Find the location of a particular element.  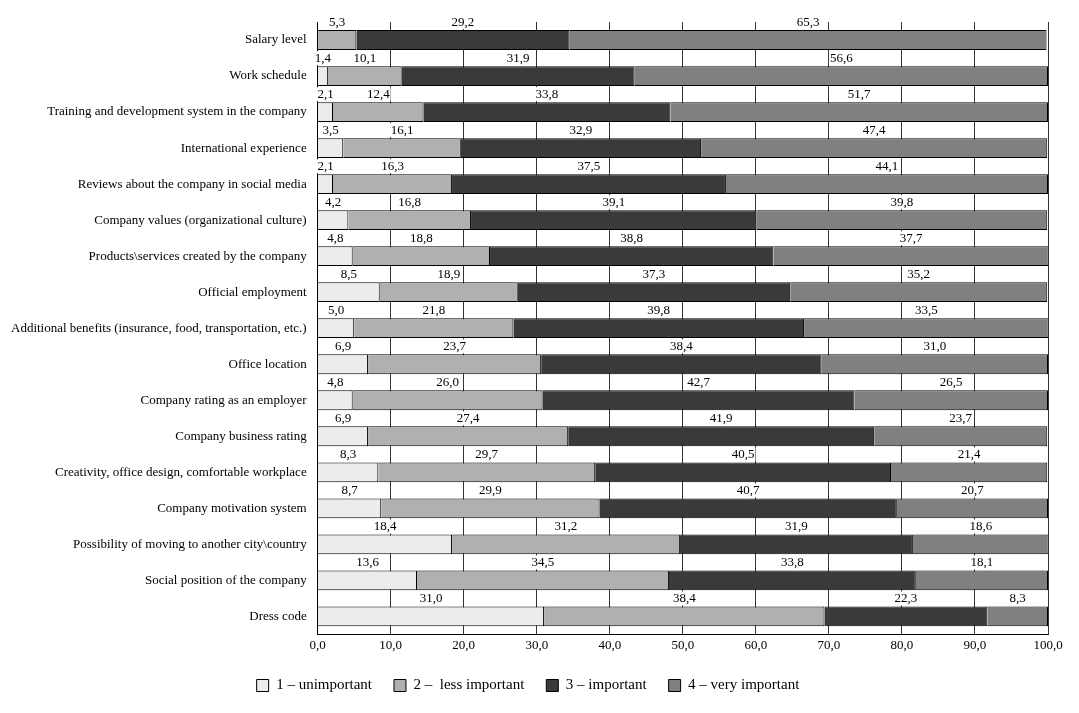

data-label: 31,2 is located at coordinates (566, 526).